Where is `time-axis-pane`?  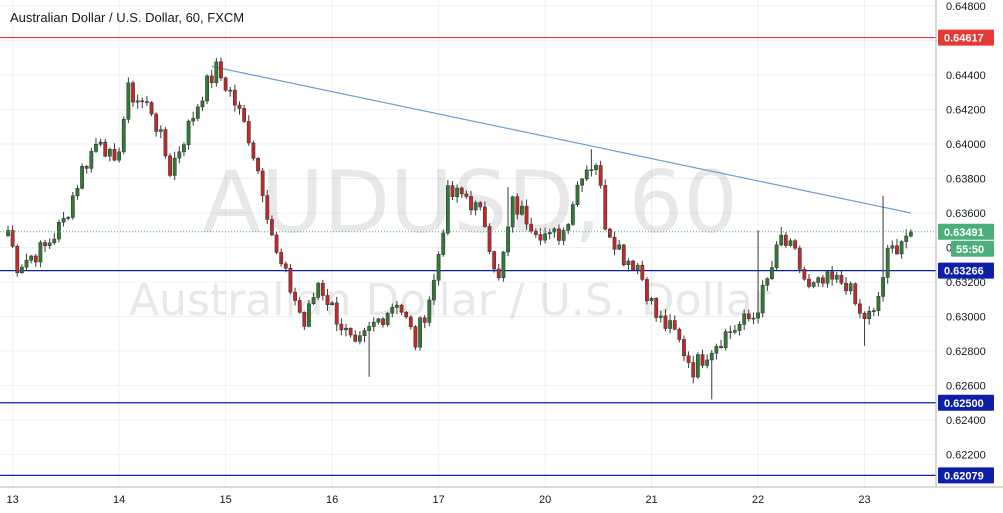
time-axis-pane is located at coordinates (468, 500).